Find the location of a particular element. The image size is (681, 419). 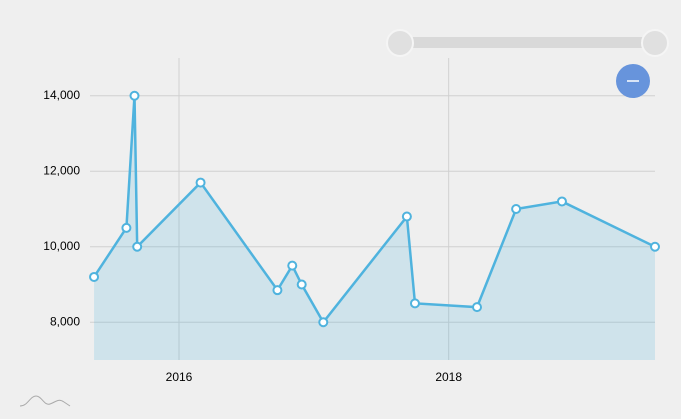

scrollbar is located at coordinates (527, 43).